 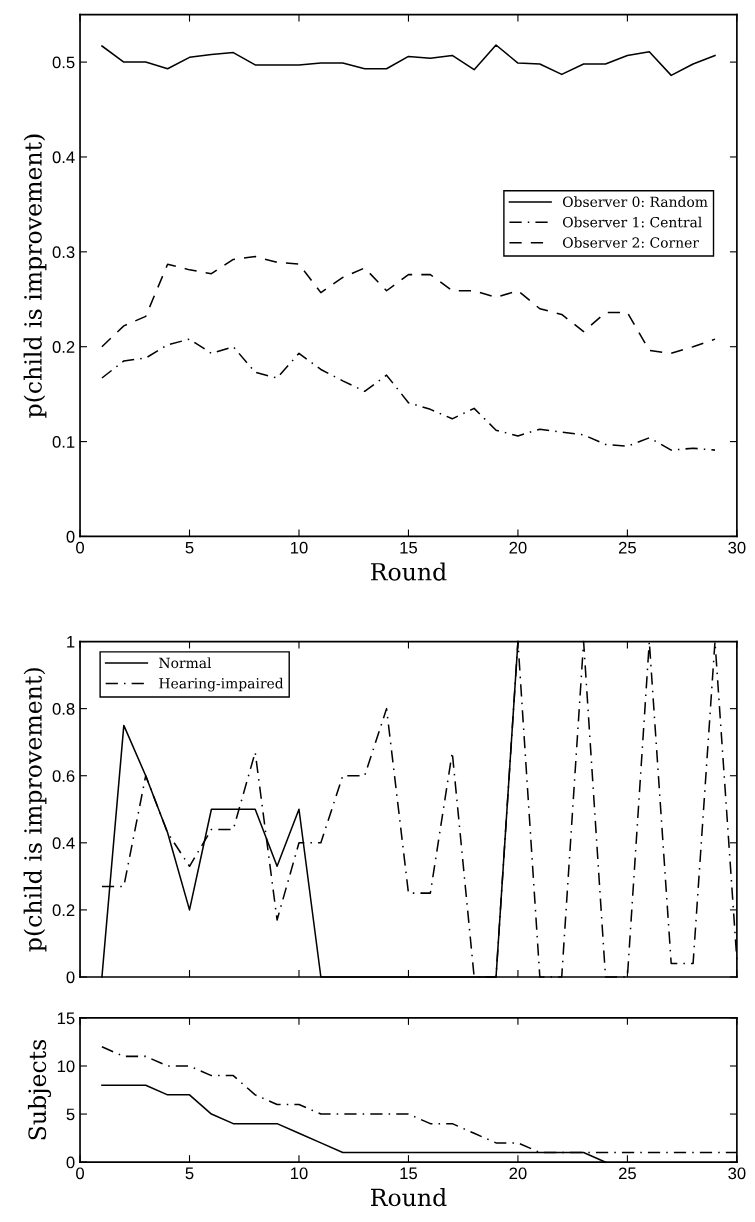 What do you see at coordinates (63, 252) in the screenshot?
I see `y-tick-label: 0.3` at bounding box center [63, 252].